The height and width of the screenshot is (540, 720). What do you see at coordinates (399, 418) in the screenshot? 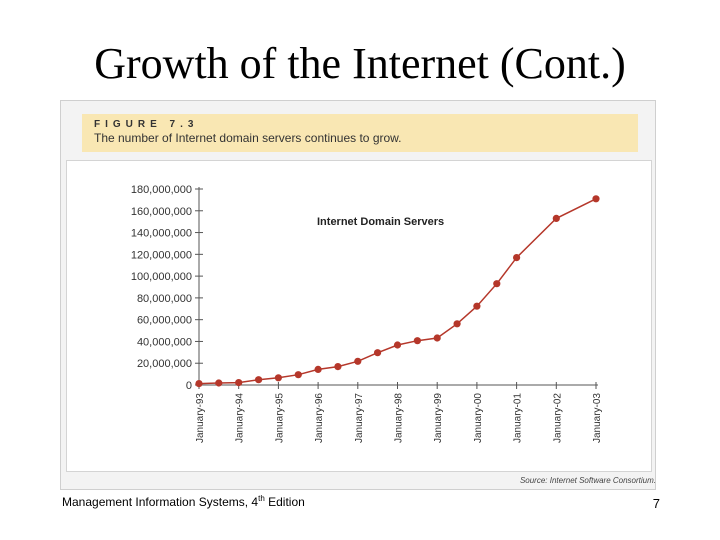
I see `x-tick-label: January-98` at bounding box center [399, 418].